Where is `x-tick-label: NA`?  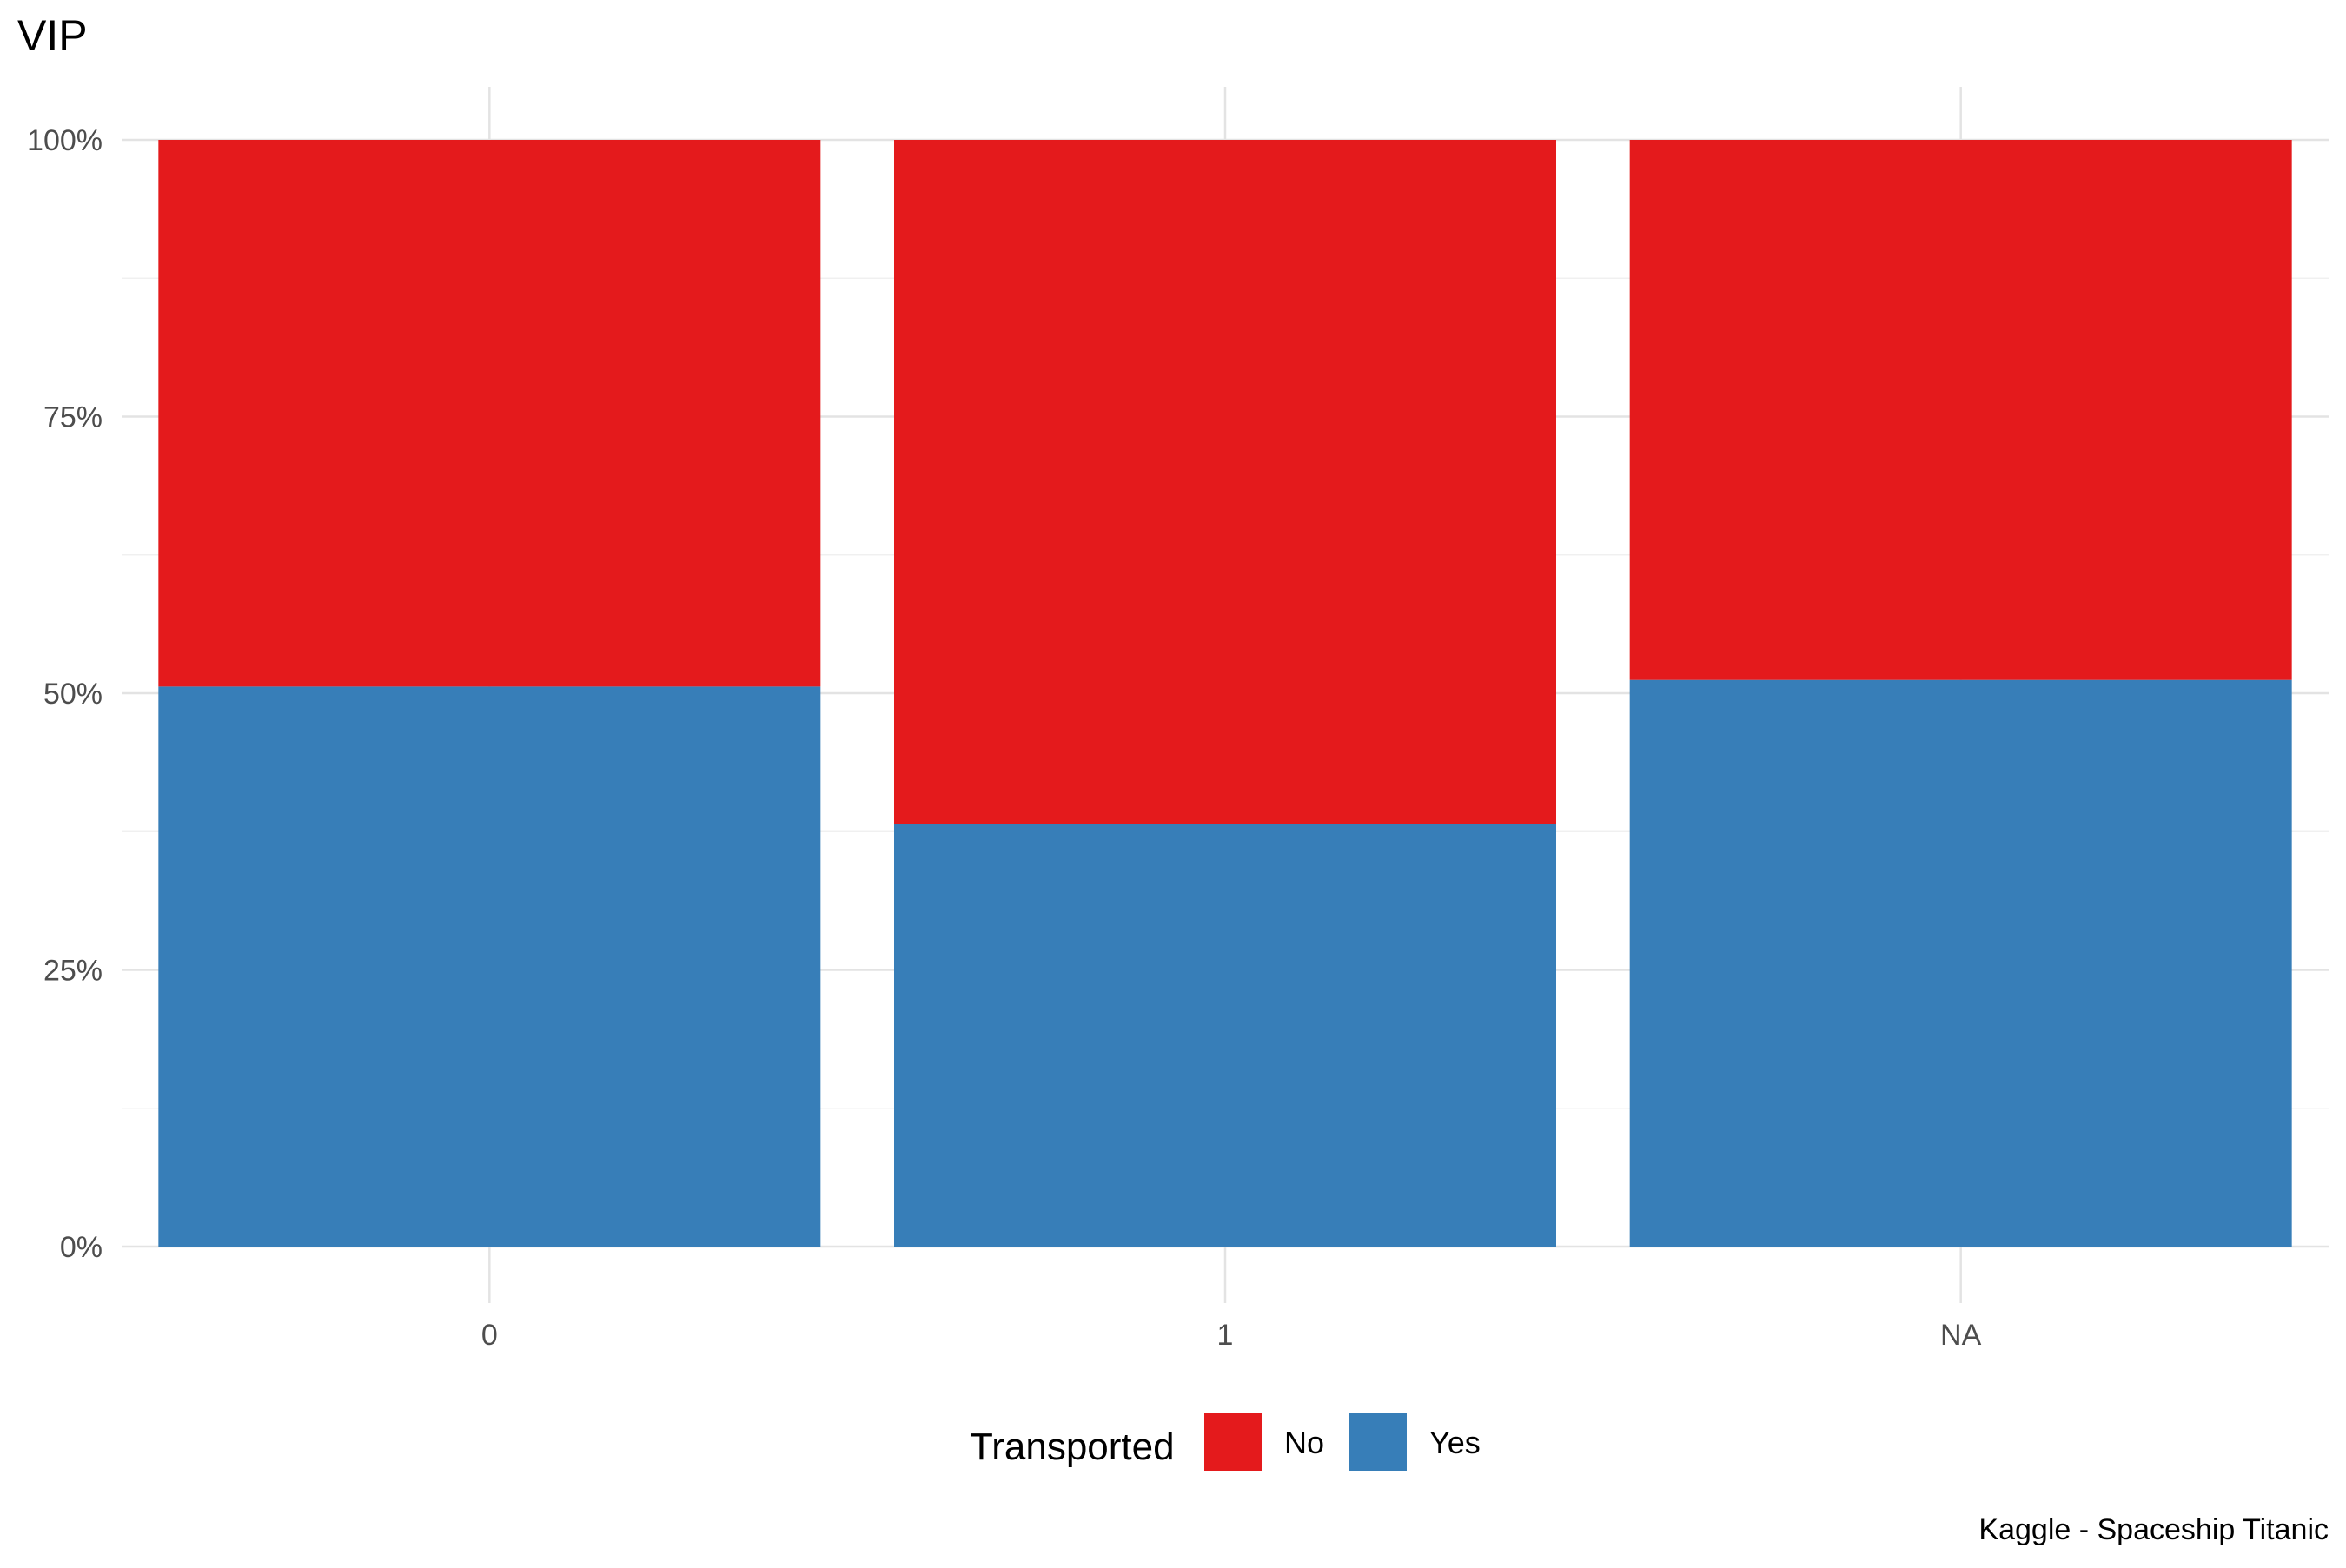
x-tick-label: NA is located at coordinates (1961, 1335).